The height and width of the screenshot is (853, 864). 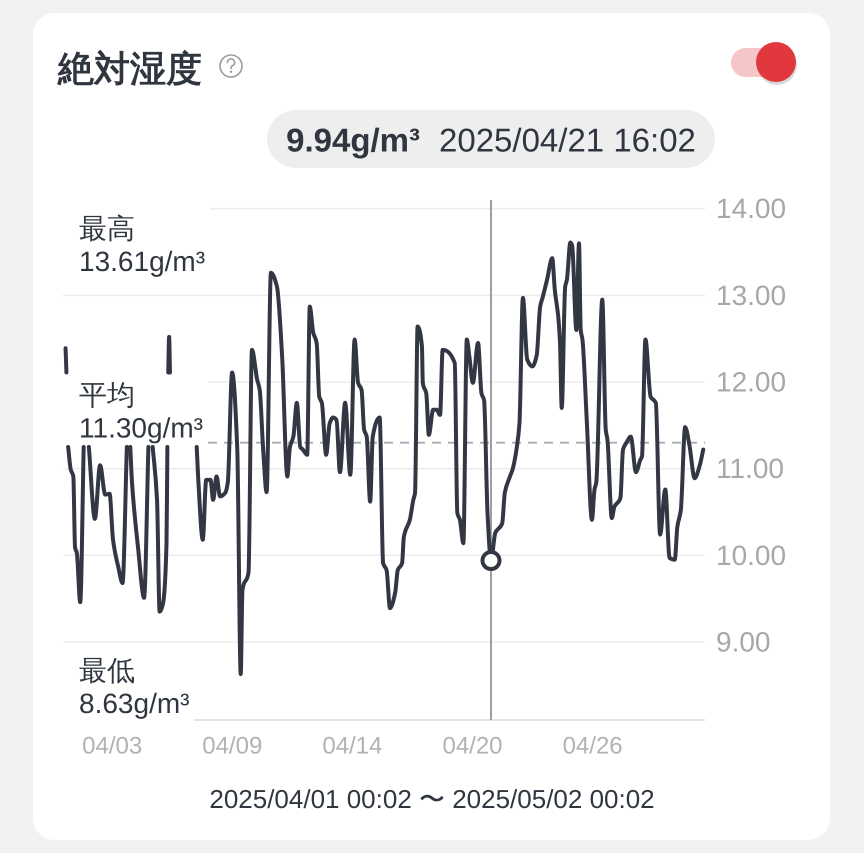 I want to click on y-tick-label: 11.00, so click(x=750, y=468).